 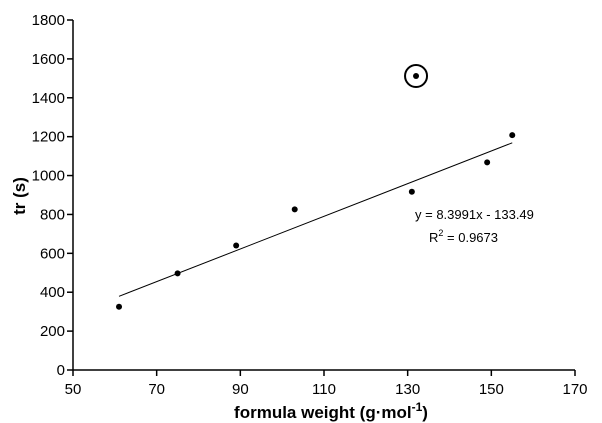 I want to click on x-tick-label: 90, so click(x=240, y=389).